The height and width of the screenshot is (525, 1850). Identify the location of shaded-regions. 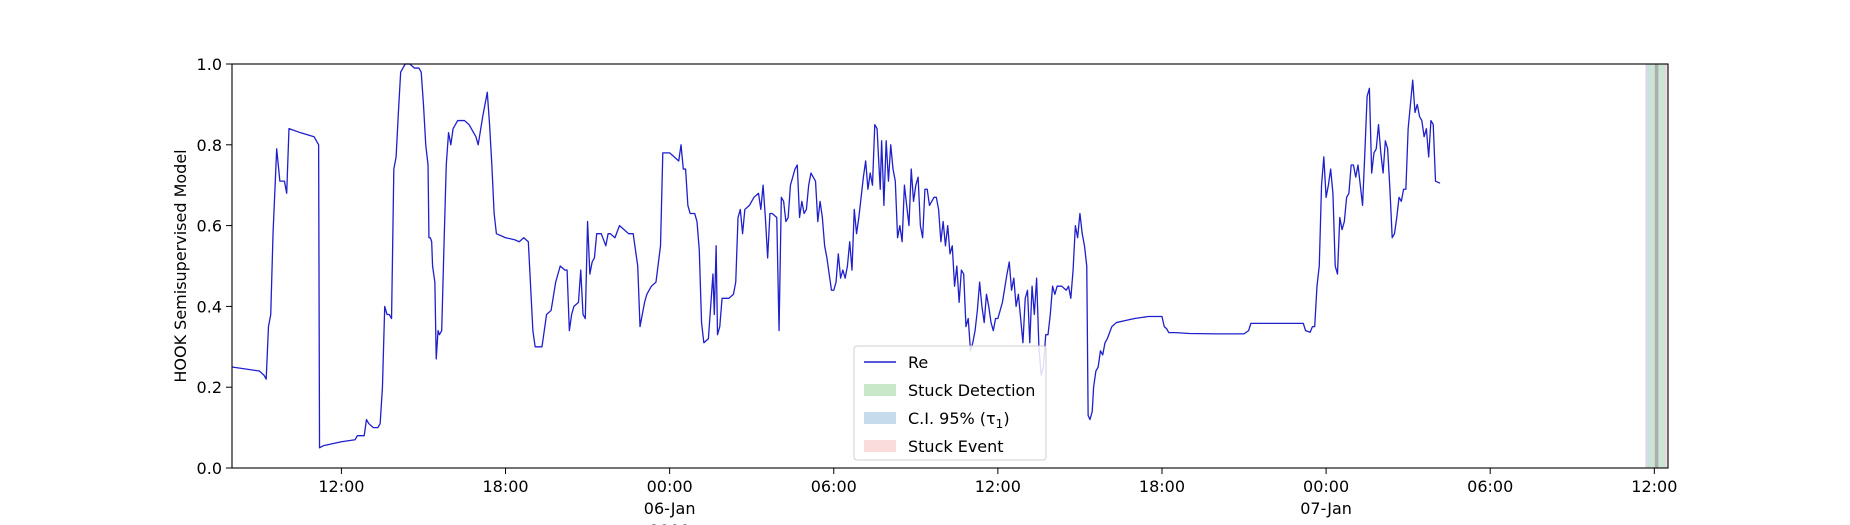
(1656, 266).